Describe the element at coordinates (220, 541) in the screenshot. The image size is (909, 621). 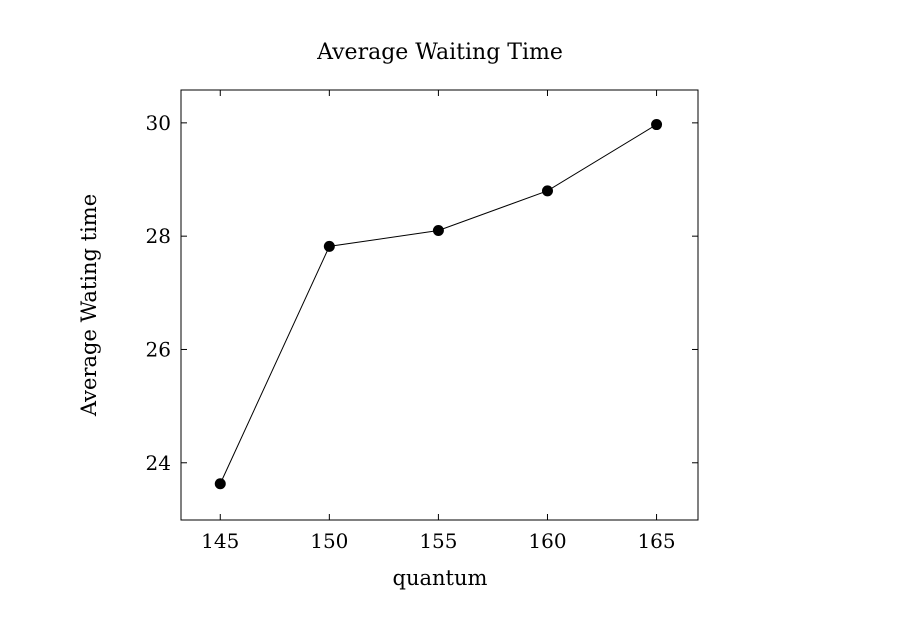
I see `x-tick-label: 145` at that location.